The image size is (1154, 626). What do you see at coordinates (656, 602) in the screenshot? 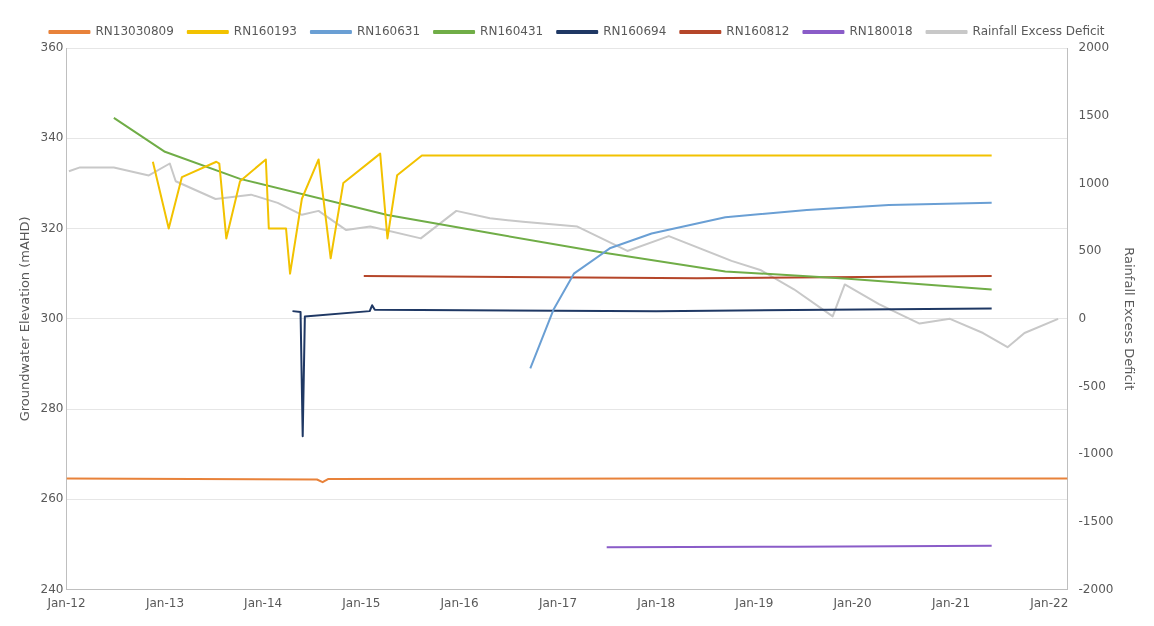
I see `x-tick-label: Jan-18` at bounding box center [656, 602].